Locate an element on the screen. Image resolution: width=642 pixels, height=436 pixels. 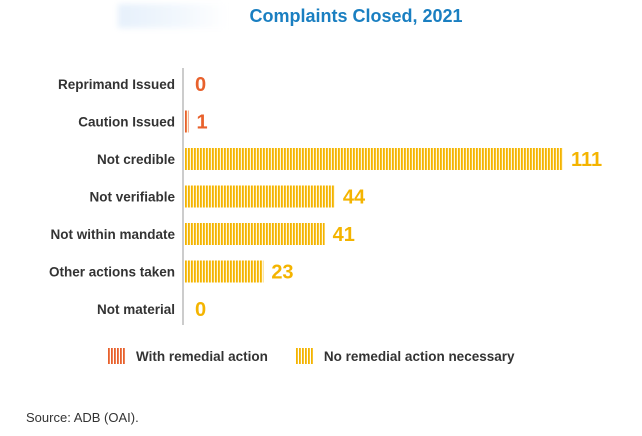
data-label: 41 is located at coordinates (344, 235).